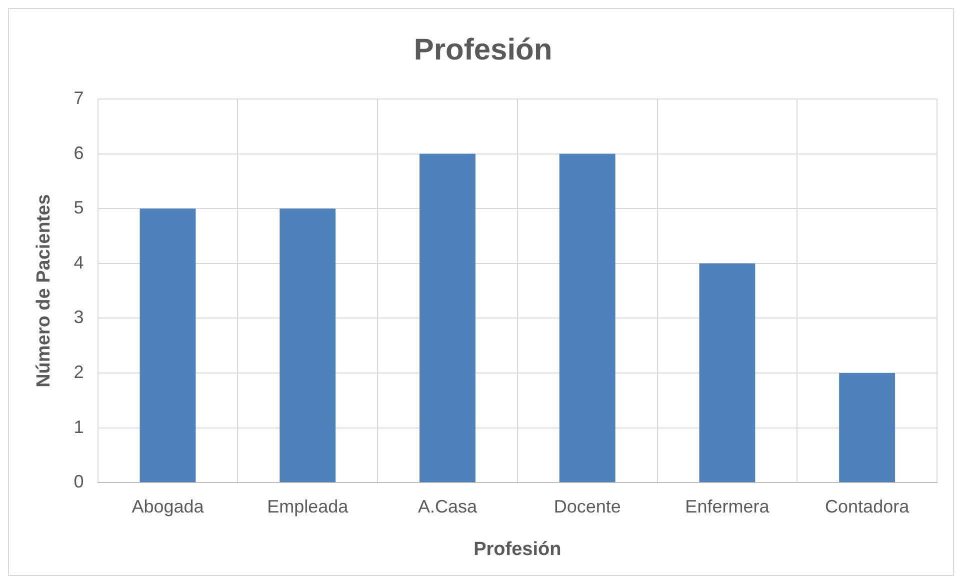  What do you see at coordinates (79, 372) in the screenshot?
I see `y-tick-label: 2` at bounding box center [79, 372].